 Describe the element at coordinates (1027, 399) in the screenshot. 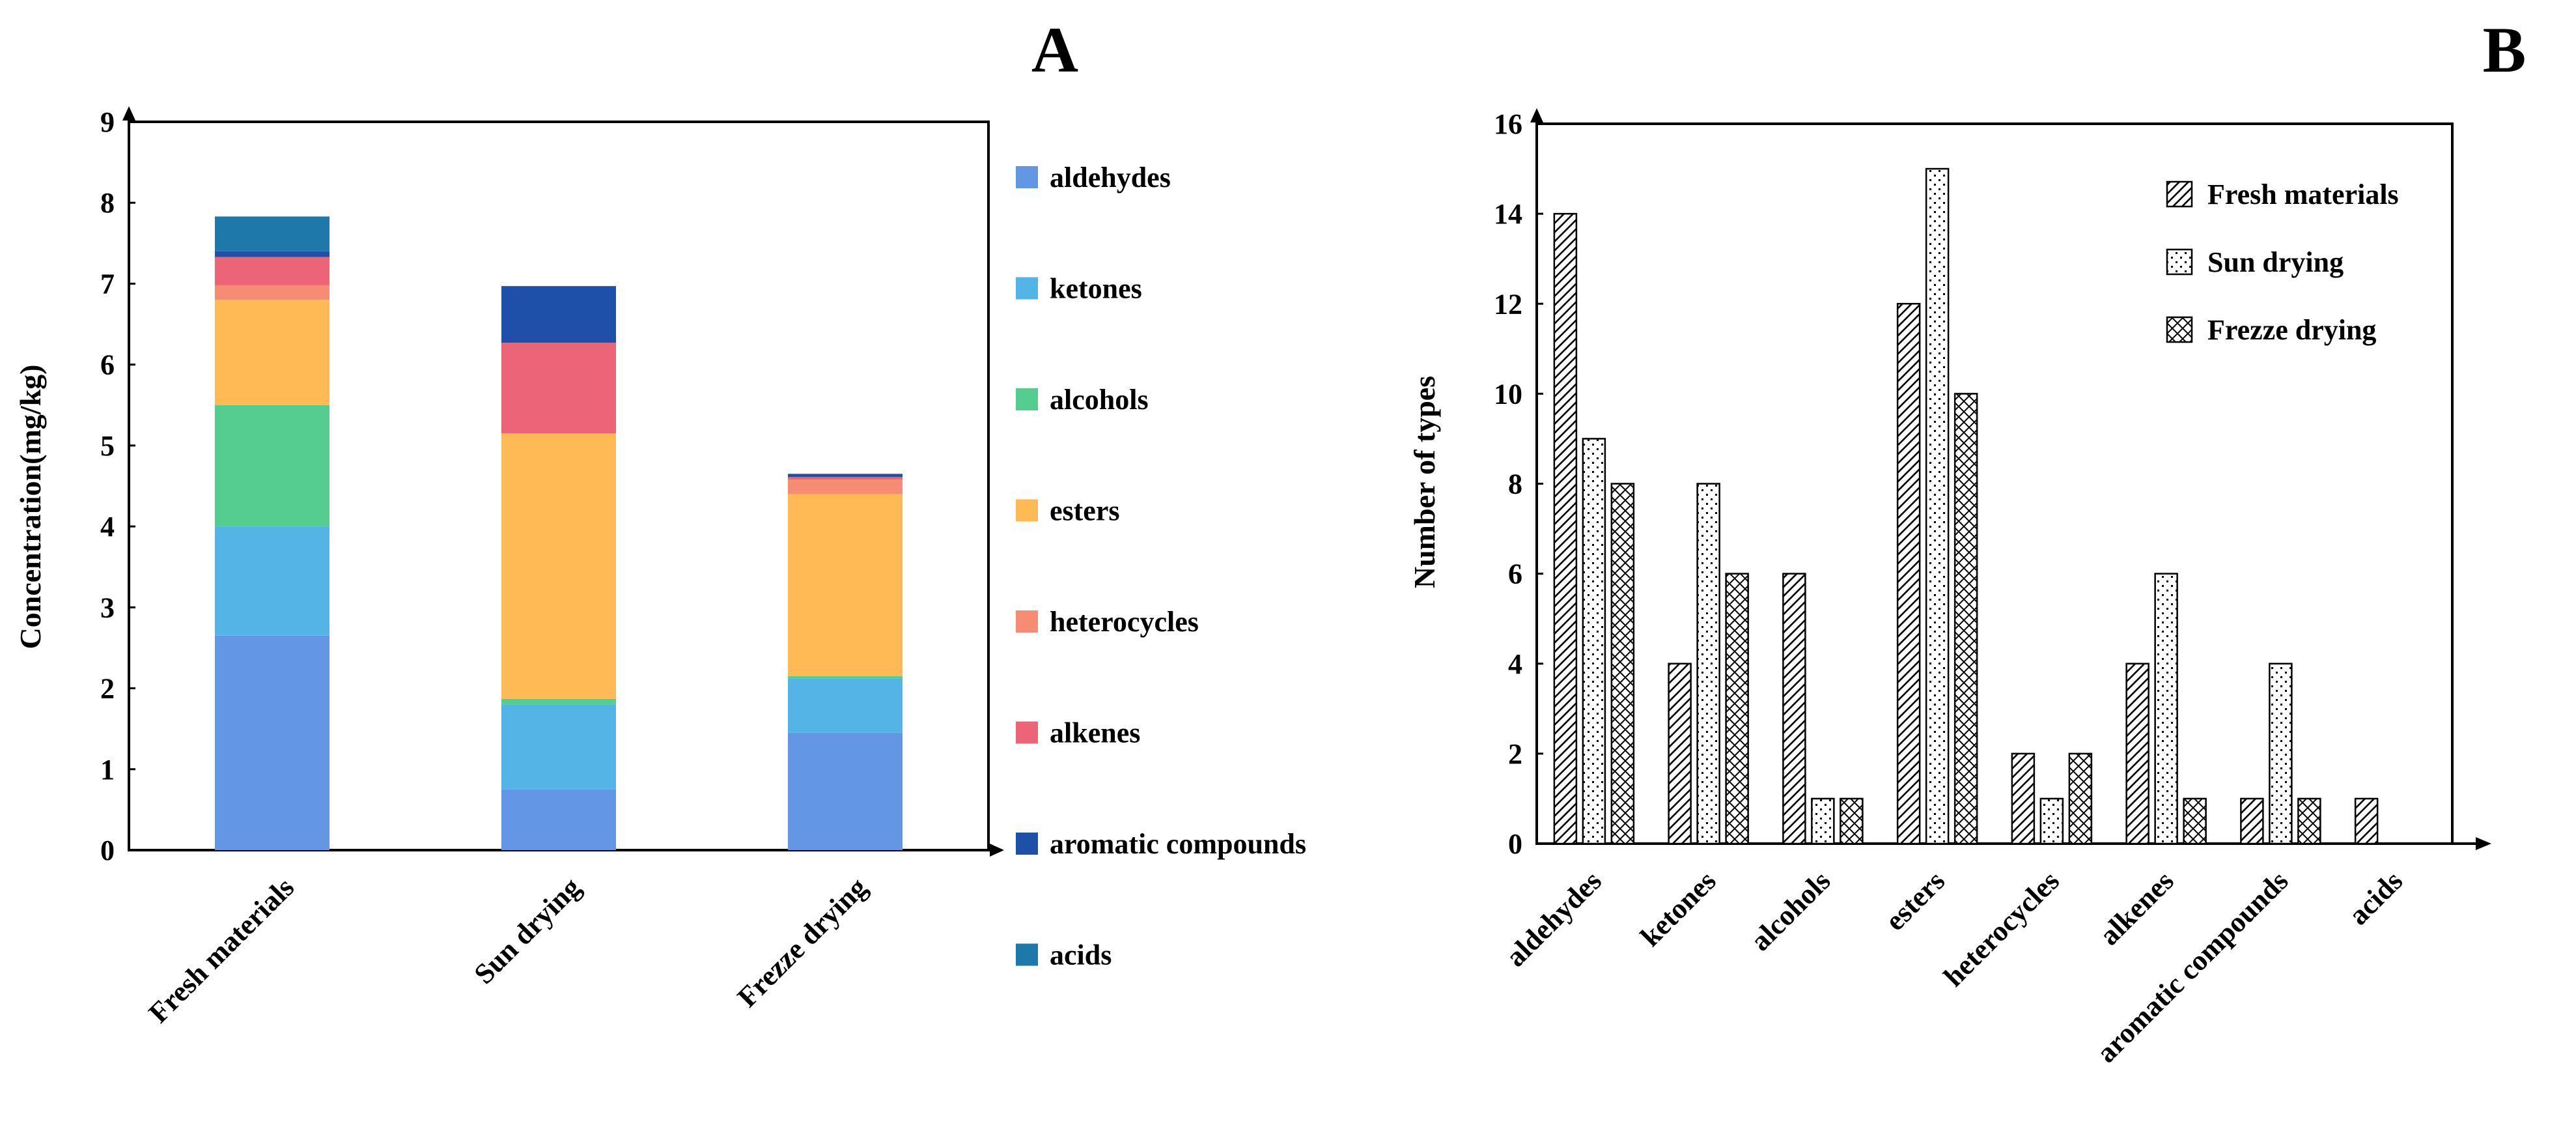

I see `legend-swatch-alcohols` at that location.